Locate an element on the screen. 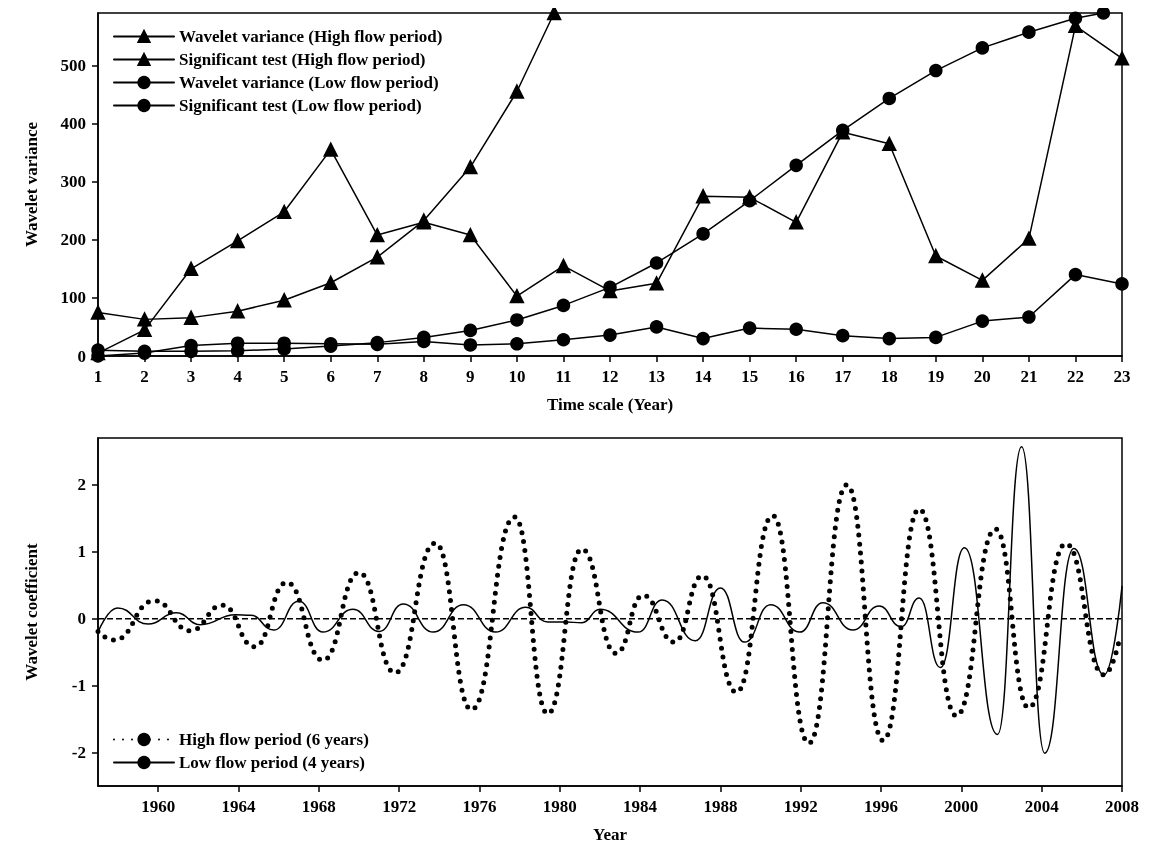 This screenshot has height=849, width=1152. legend-label: Wavelet variance (Low flow period) is located at coordinates (309, 82).